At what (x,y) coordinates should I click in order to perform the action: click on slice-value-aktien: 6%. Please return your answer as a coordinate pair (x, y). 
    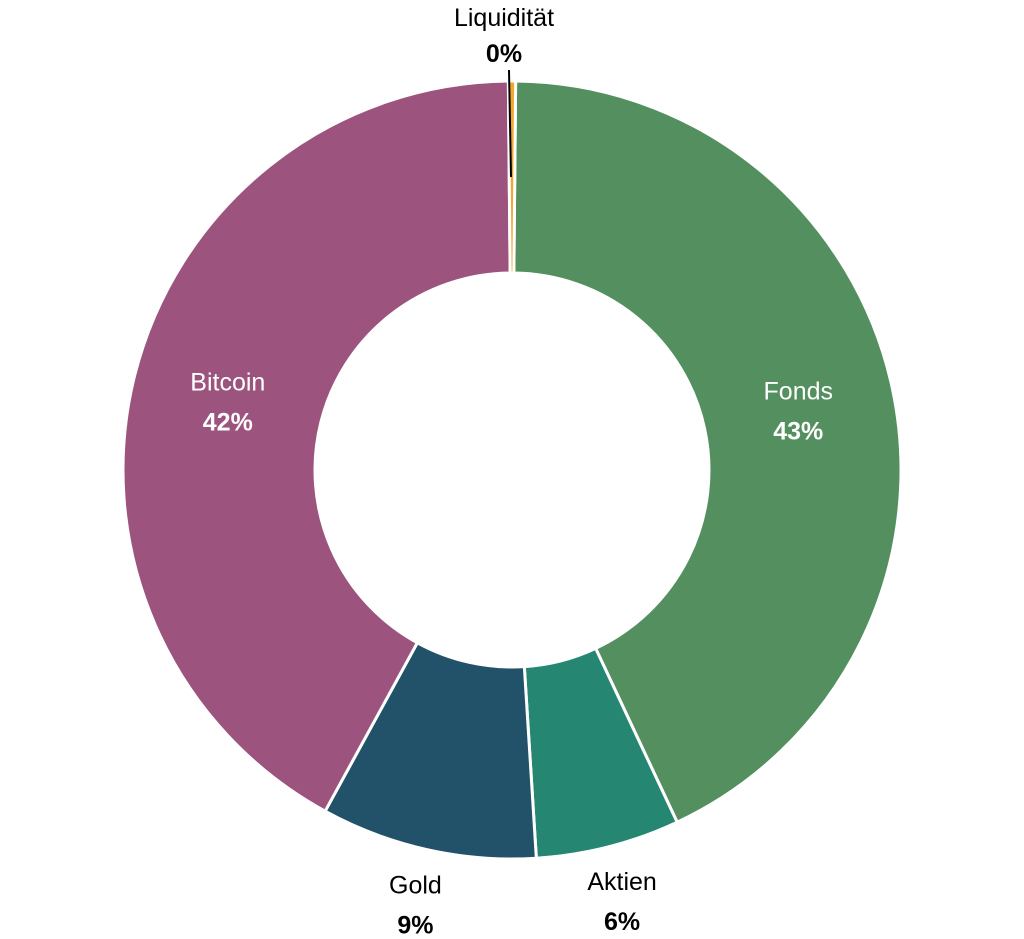
    Looking at the image, I should click on (622, 922).